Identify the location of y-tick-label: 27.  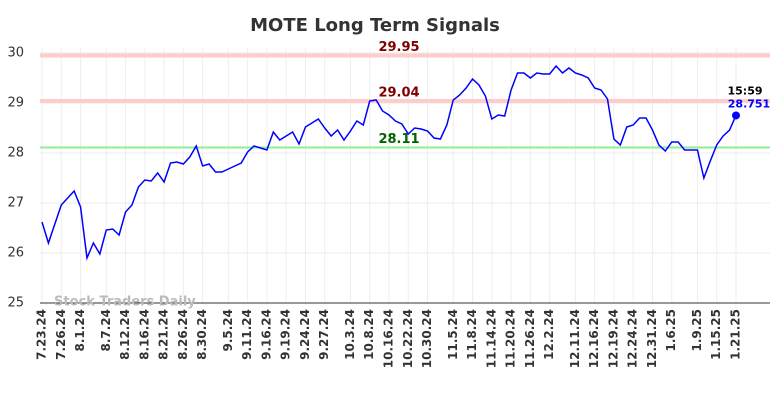
(15, 203).